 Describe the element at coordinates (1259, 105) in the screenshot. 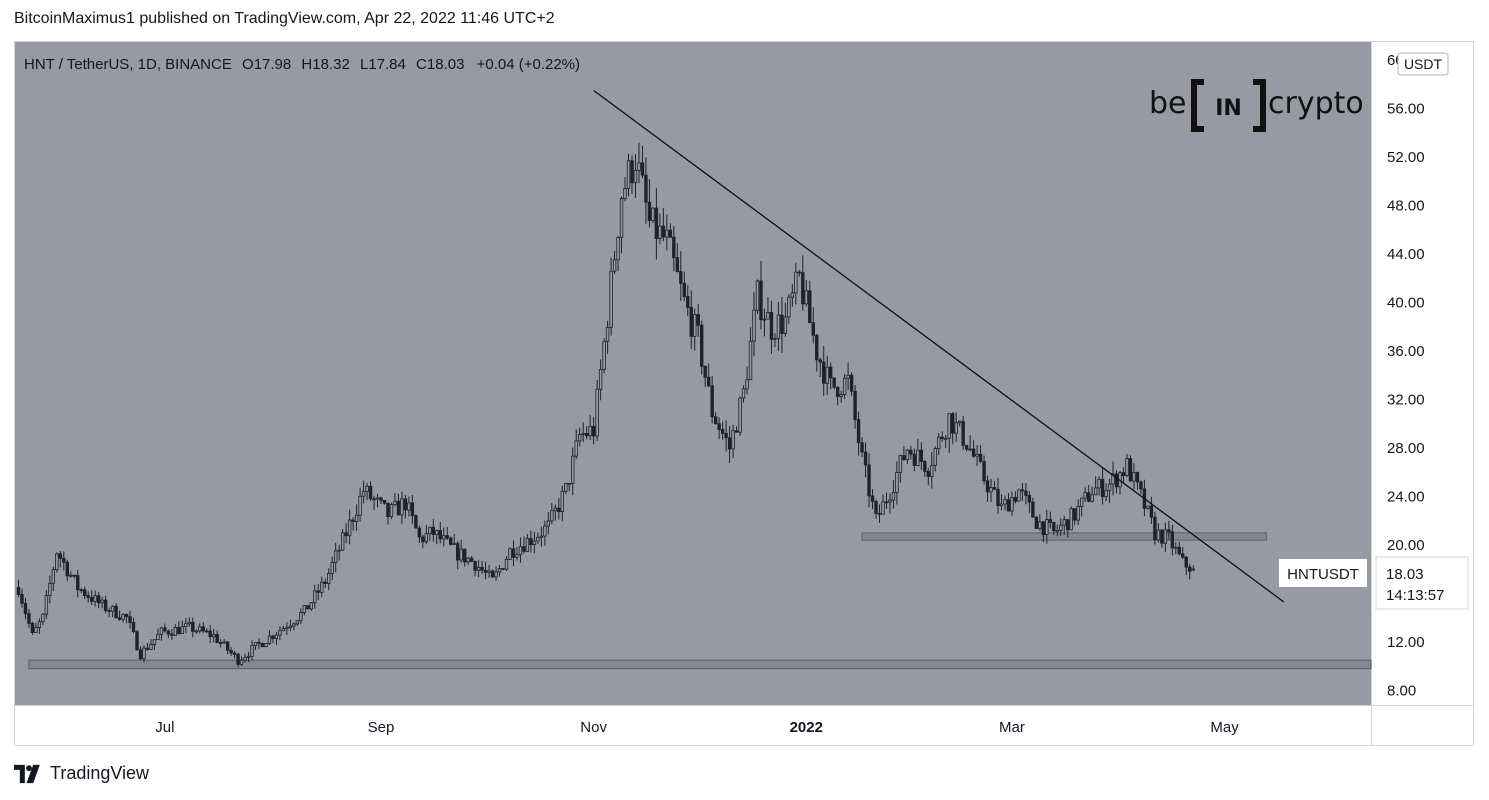

I see `watermark-right-bracket-icon` at that location.